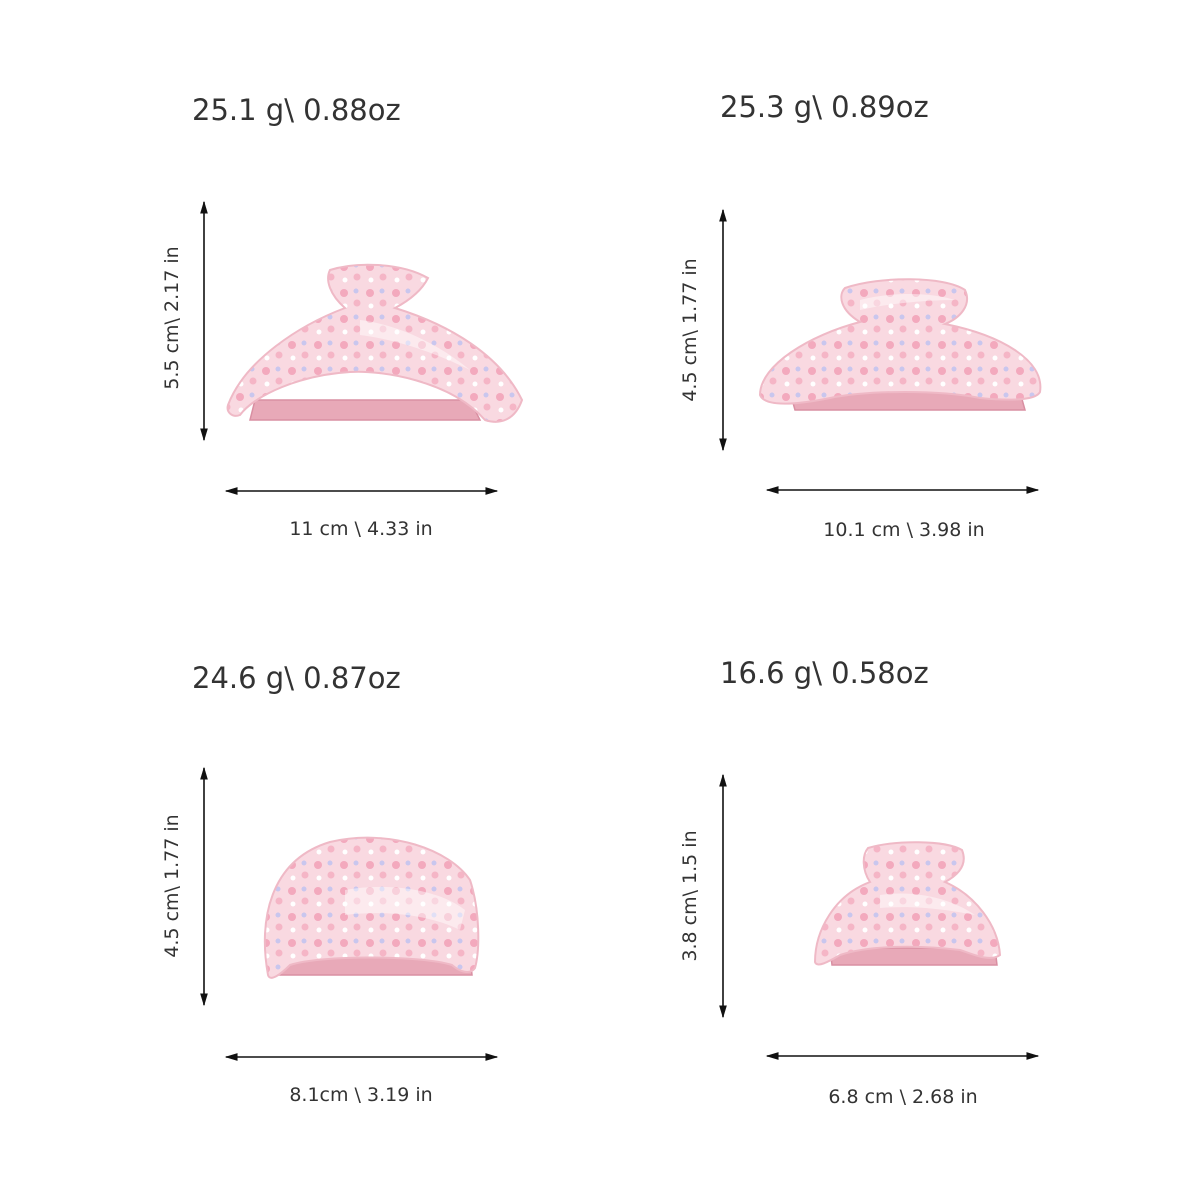 This screenshot has height=1200, width=1200. Describe the element at coordinates (365, 410) in the screenshot. I see `claw-teeth` at that location.